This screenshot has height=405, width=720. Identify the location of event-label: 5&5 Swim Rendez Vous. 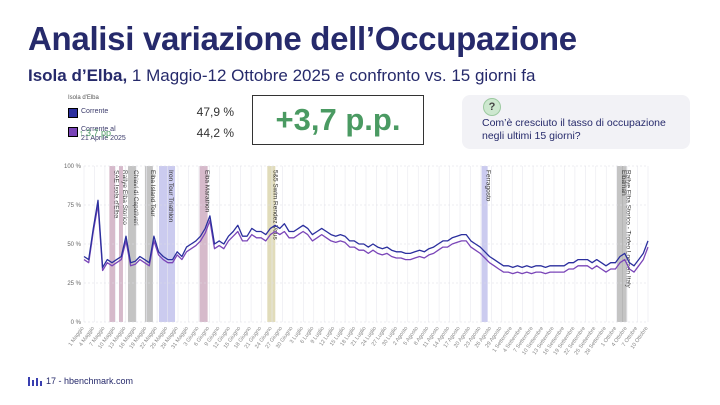
(274, 205).